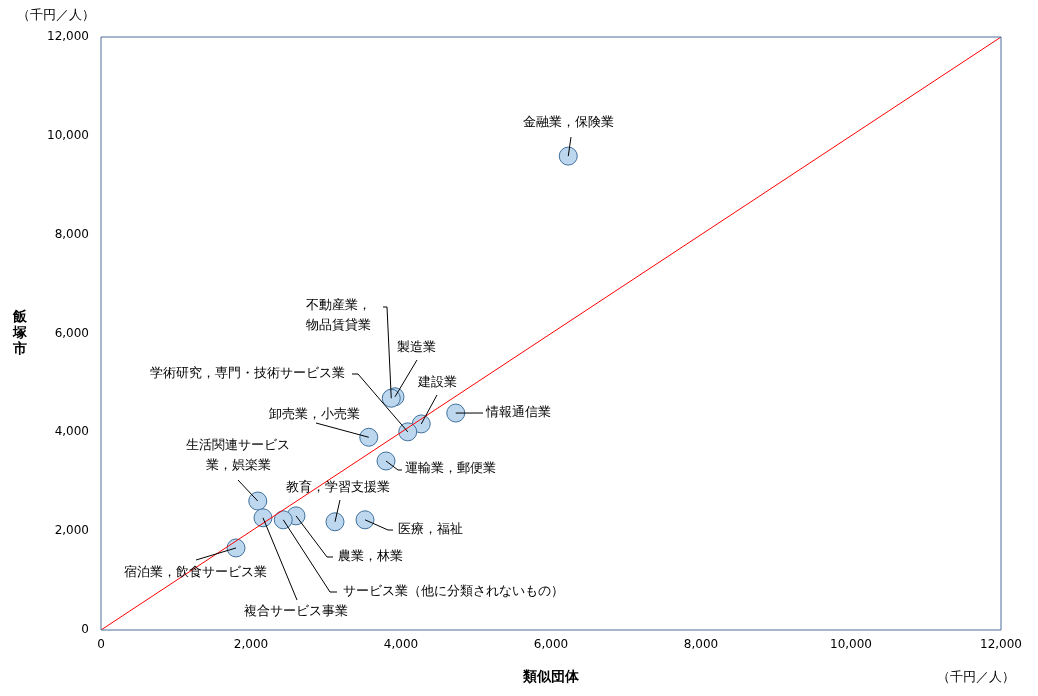  Describe the element at coordinates (314, 414) in the screenshot. I see `annotation: 卸売業，小売業` at that location.